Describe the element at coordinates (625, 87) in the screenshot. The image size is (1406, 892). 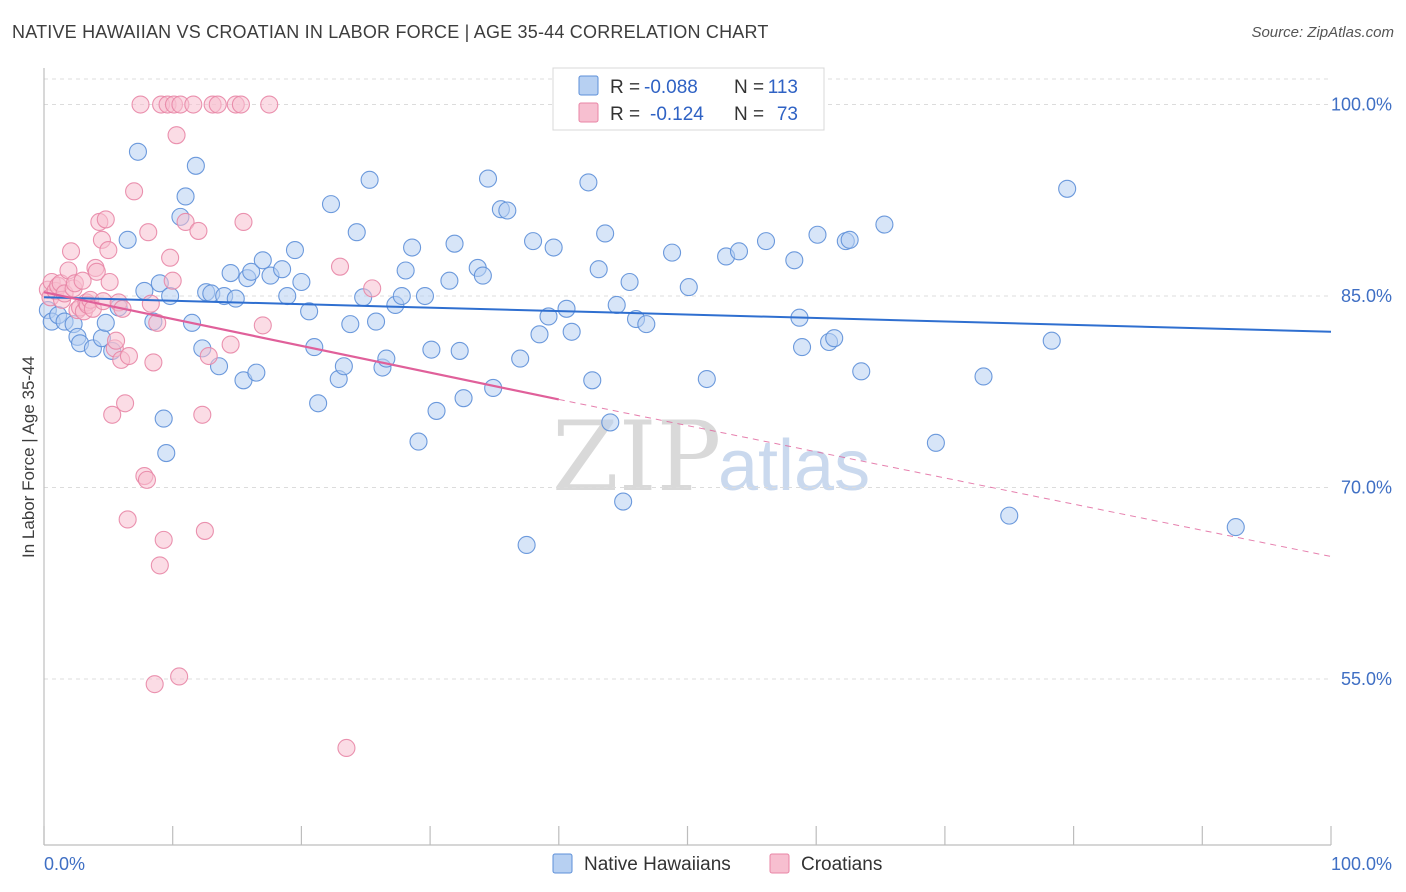
I see `legend-blue-r-label: R =` at that location.